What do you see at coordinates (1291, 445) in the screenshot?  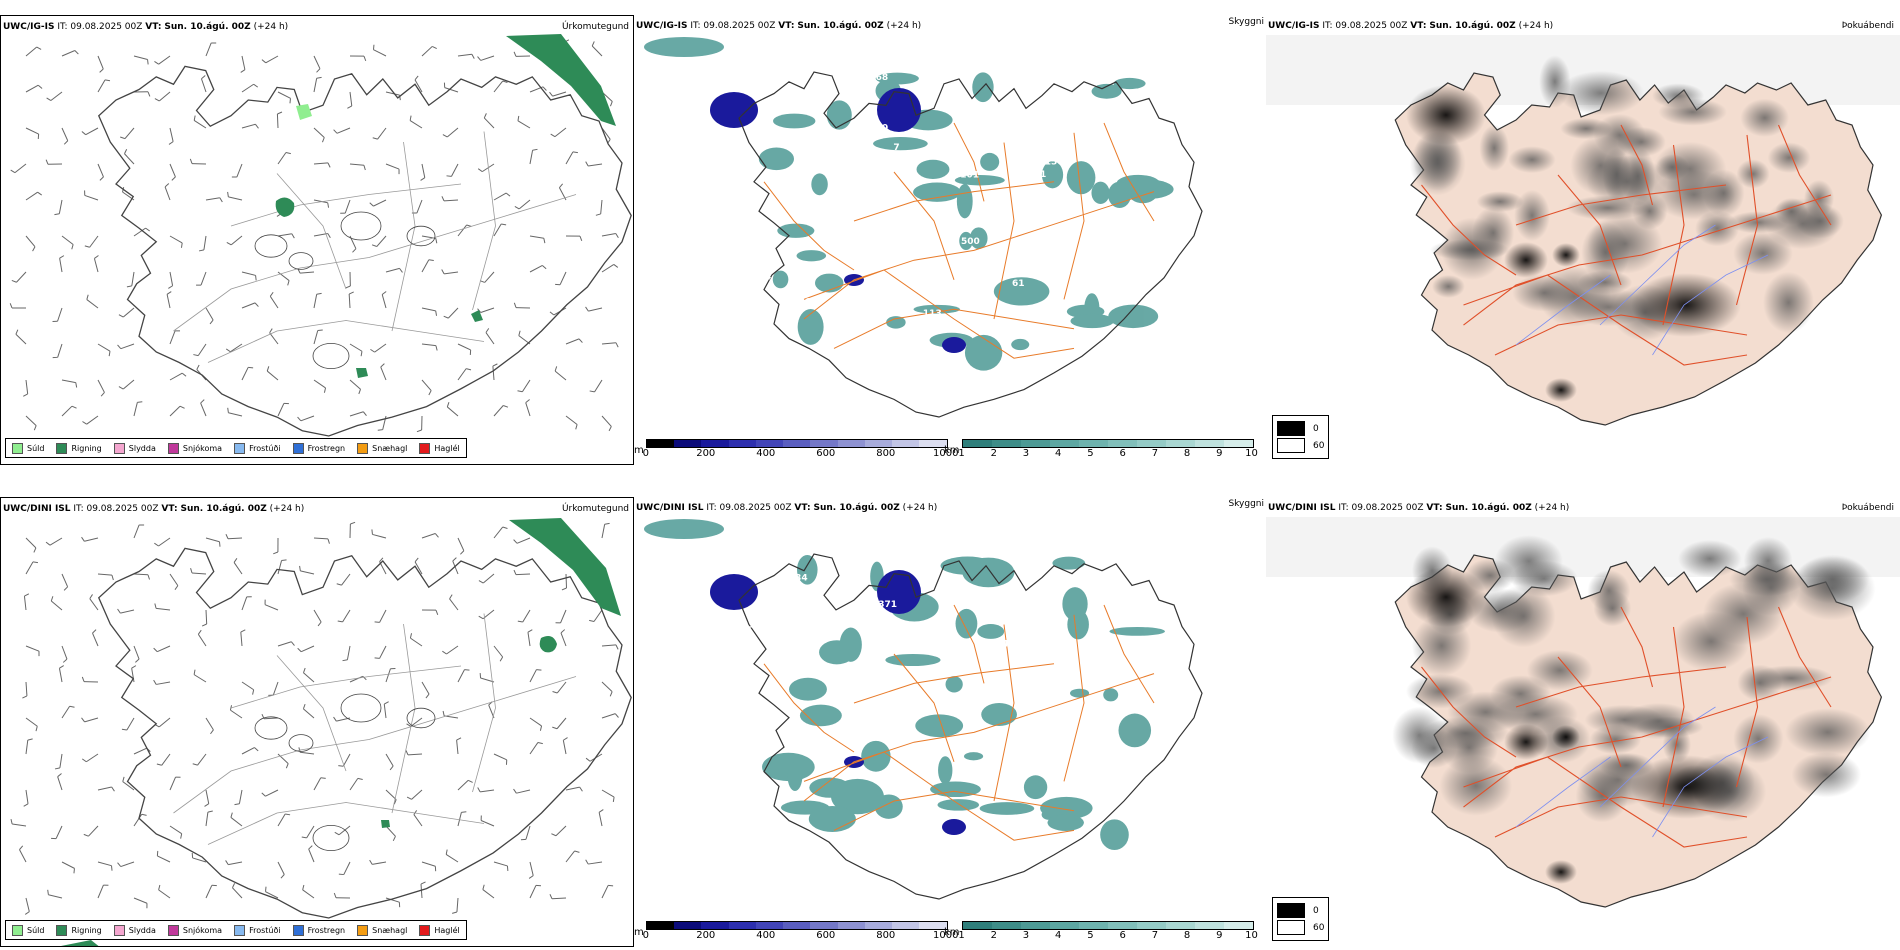 I see `fog-legend-swatch` at bounding box center [1291, 445].